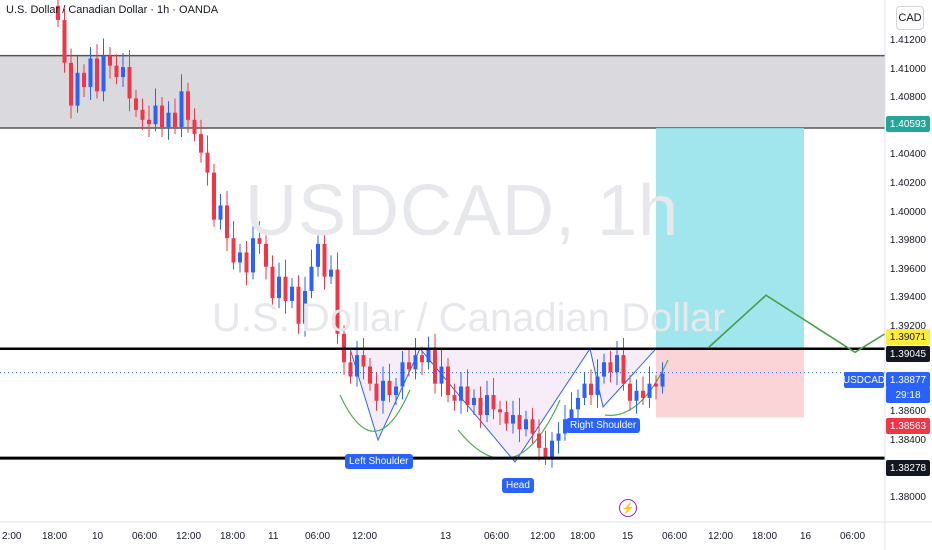 This screenshot has height=550, width=932. Describe the element at coordinates (908, 395) in the screenshot. I see `bar-countdown: 29:18` at that location.